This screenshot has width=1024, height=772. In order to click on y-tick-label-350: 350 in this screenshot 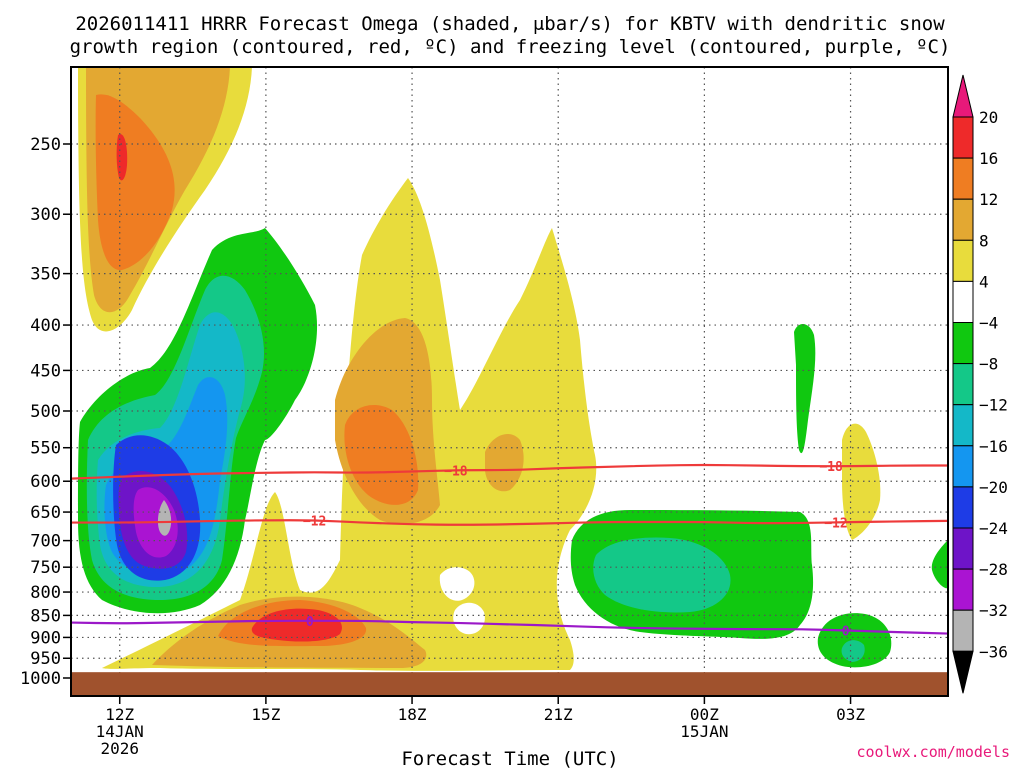, I will do `click(45, 275)`.